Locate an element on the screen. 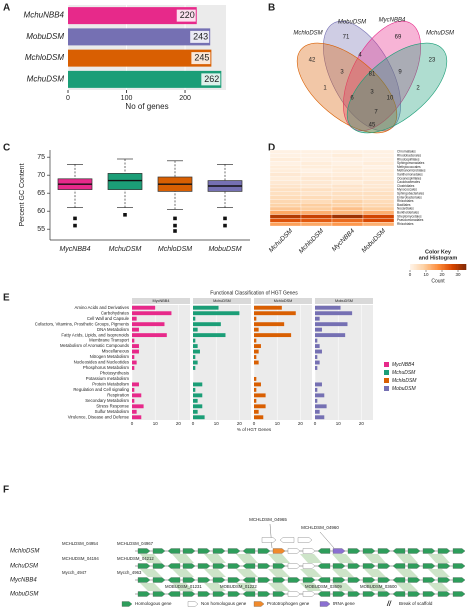 The width and height of the screenshot is (474, 608). legend-label: MycNBB4 is located at coordinates (403, 365).